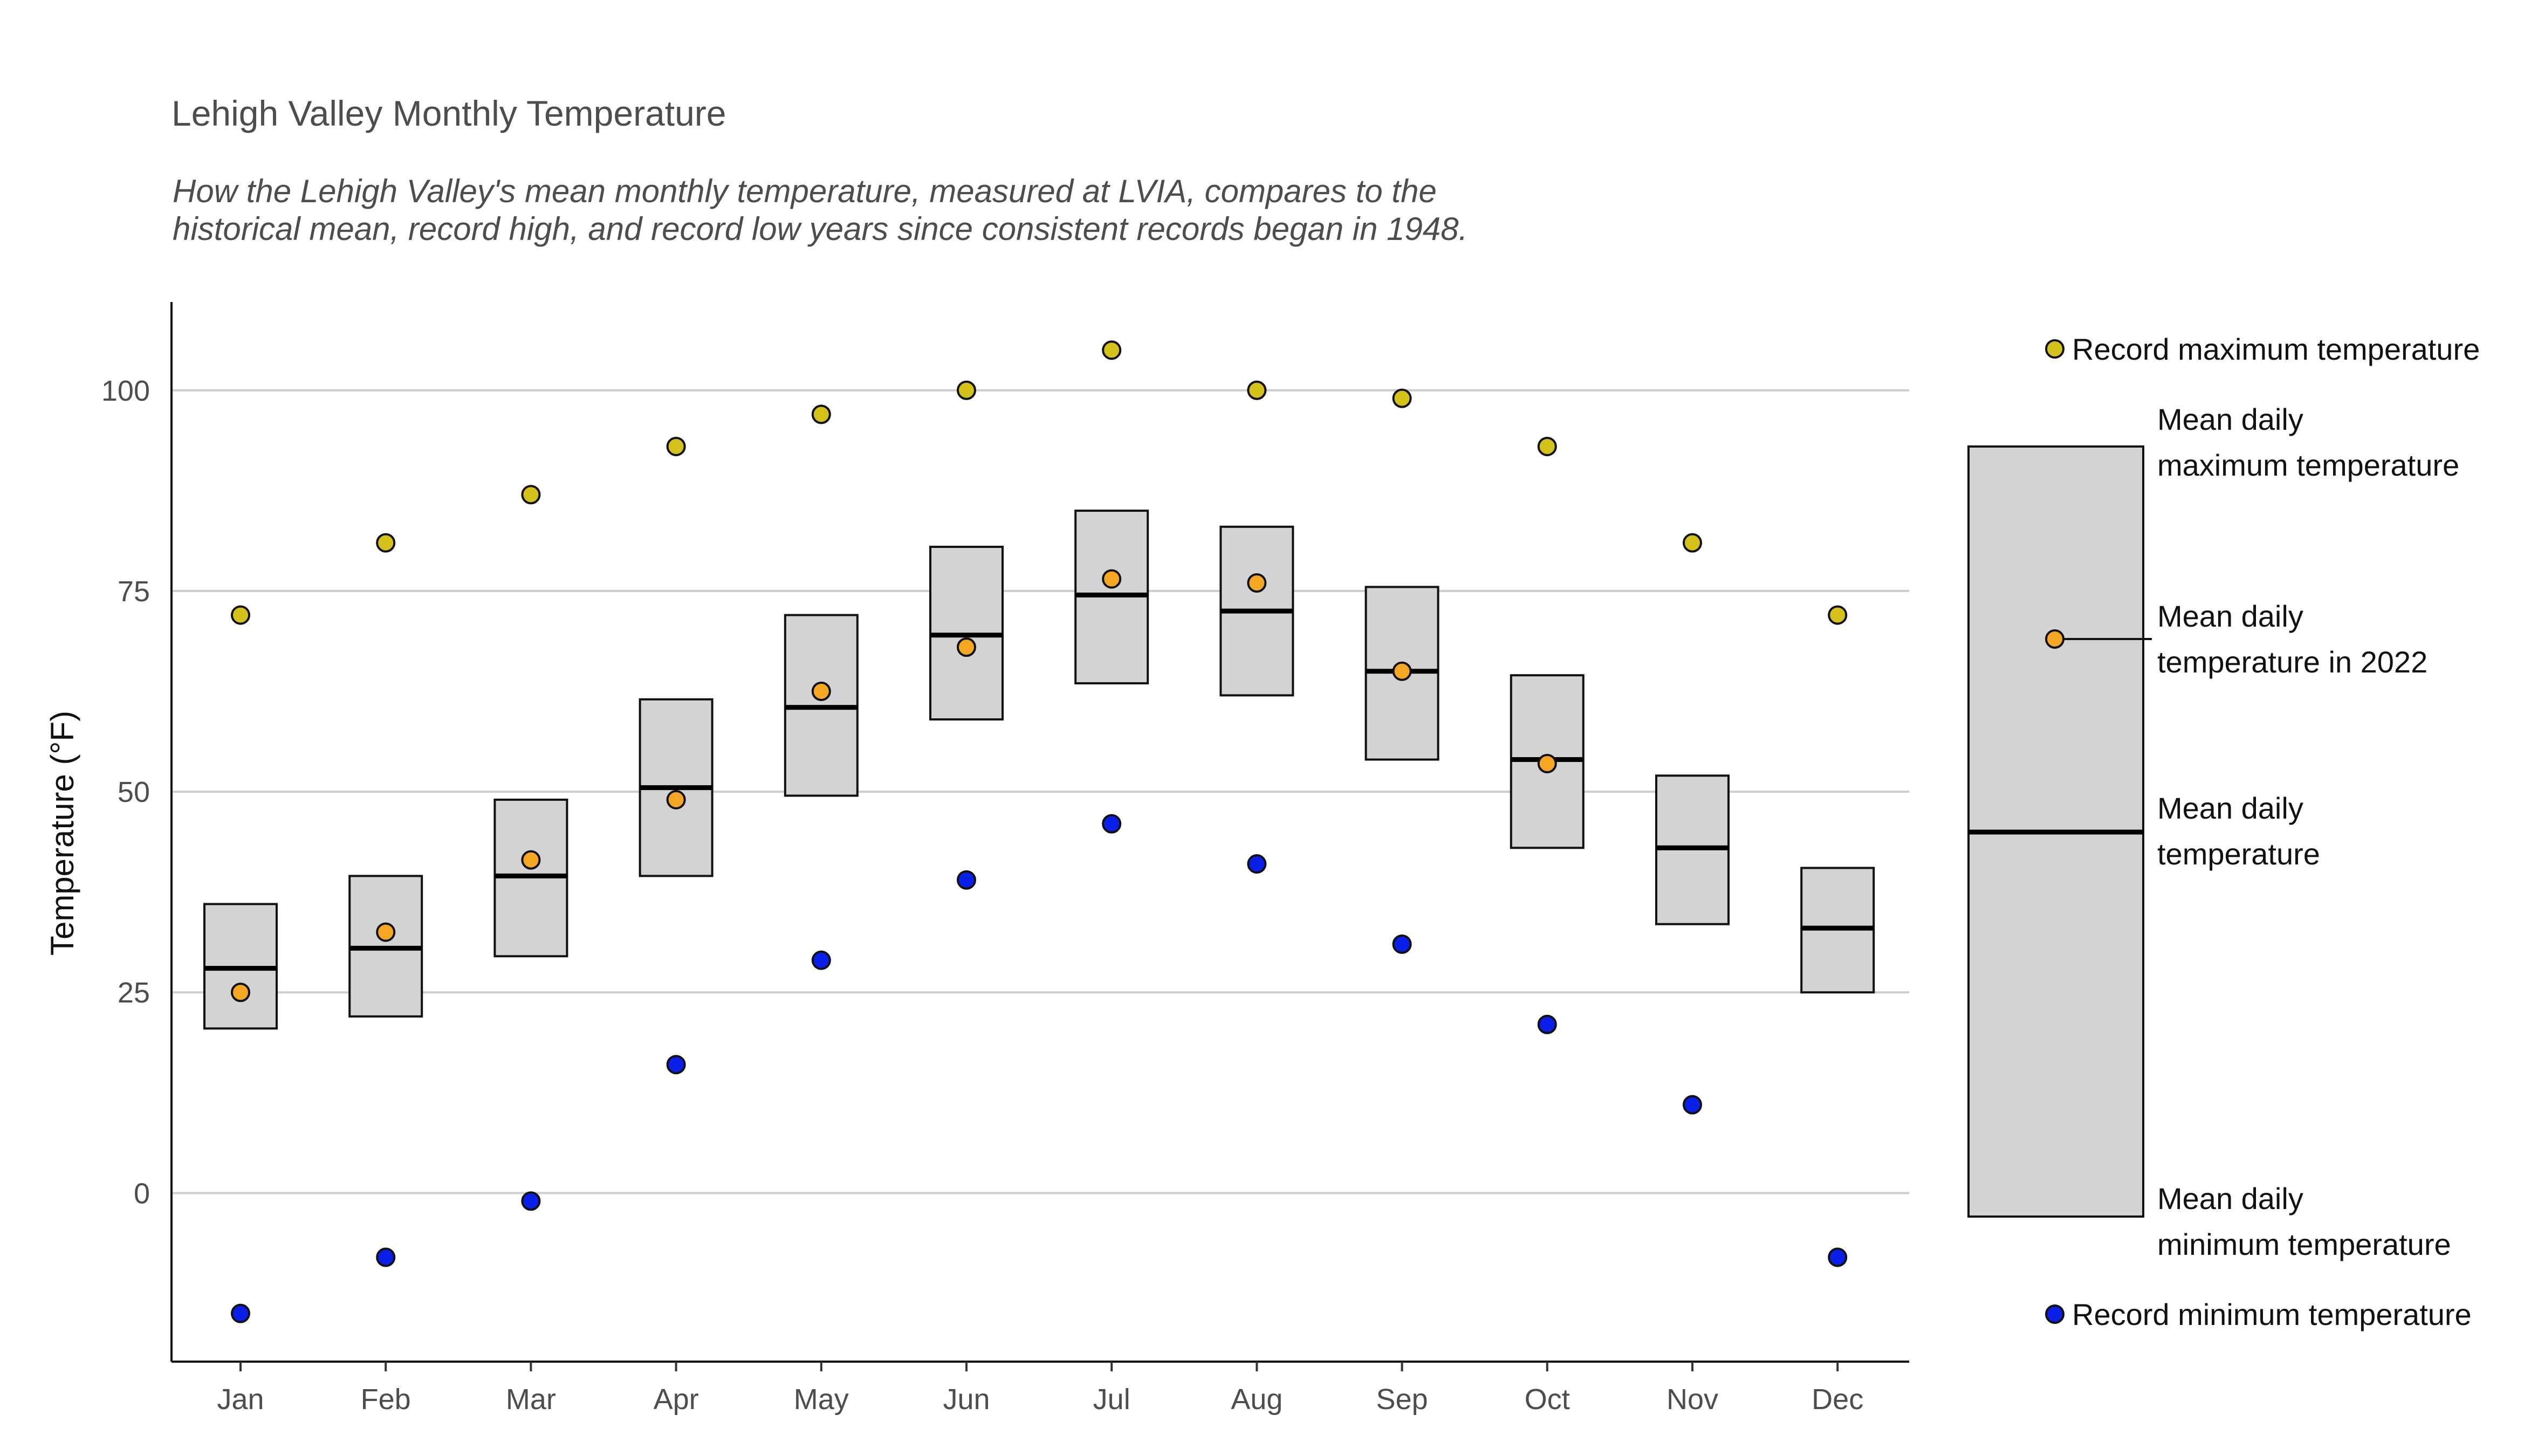 The height and width of the screenshot is (1456, 2524). What do you see at coordinates (531, 1399) in the screenshot?
I see `x-tick-label-mar: Mar` at bounding box center [531, 1399].